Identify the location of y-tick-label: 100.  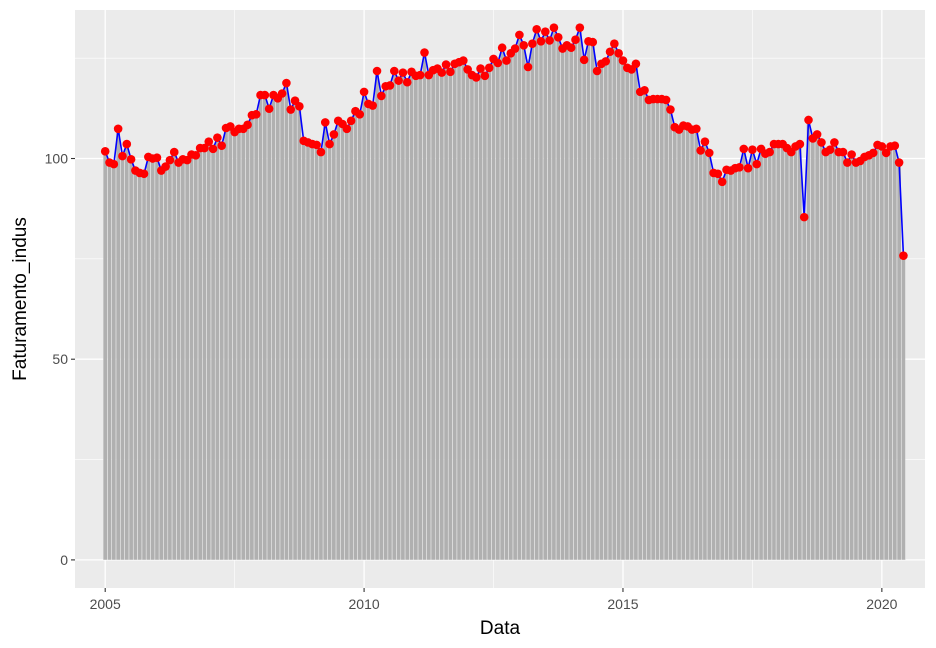
(57, 159).